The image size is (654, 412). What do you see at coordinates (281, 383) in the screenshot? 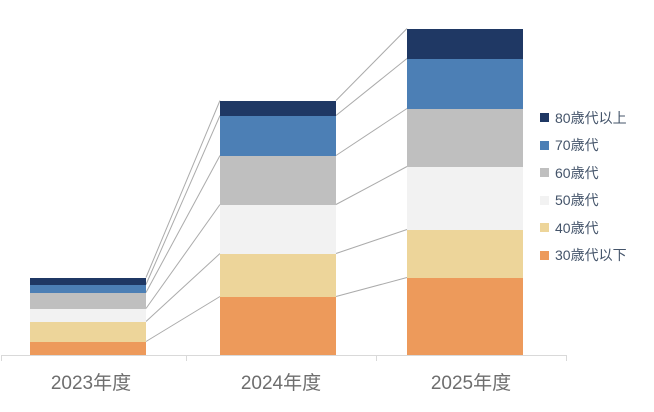
I see `x-axis-label: 2024年度` at bounding box center [281, 383].